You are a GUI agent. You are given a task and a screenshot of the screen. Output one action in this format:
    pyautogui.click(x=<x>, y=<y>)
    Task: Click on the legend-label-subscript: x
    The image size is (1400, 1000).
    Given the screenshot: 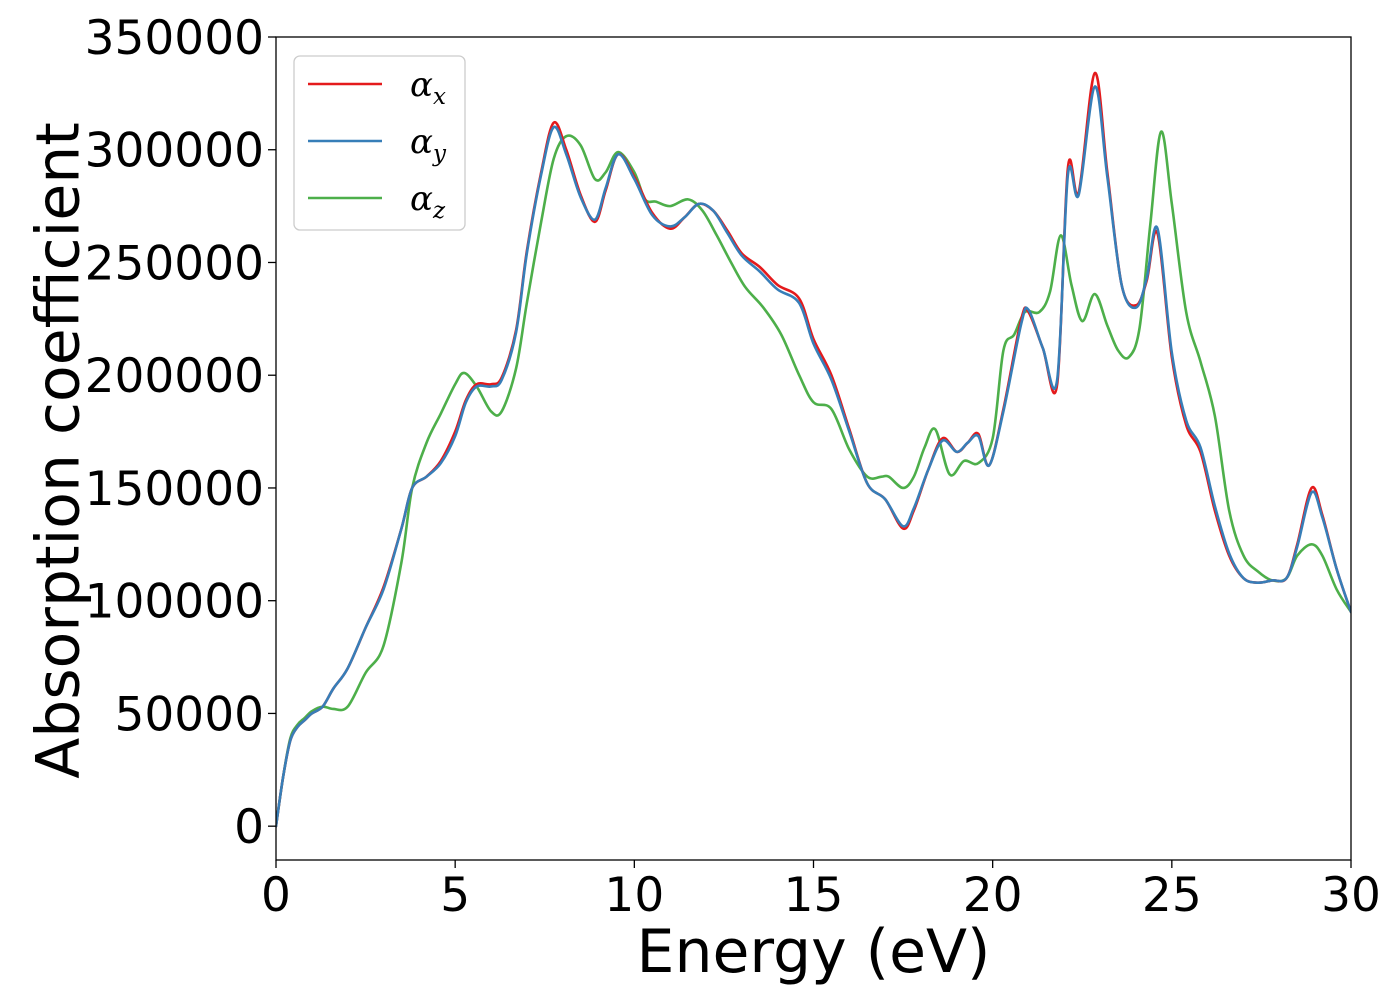 What is the action you would take?
    pyautogui.click(x=439, y=97)
    